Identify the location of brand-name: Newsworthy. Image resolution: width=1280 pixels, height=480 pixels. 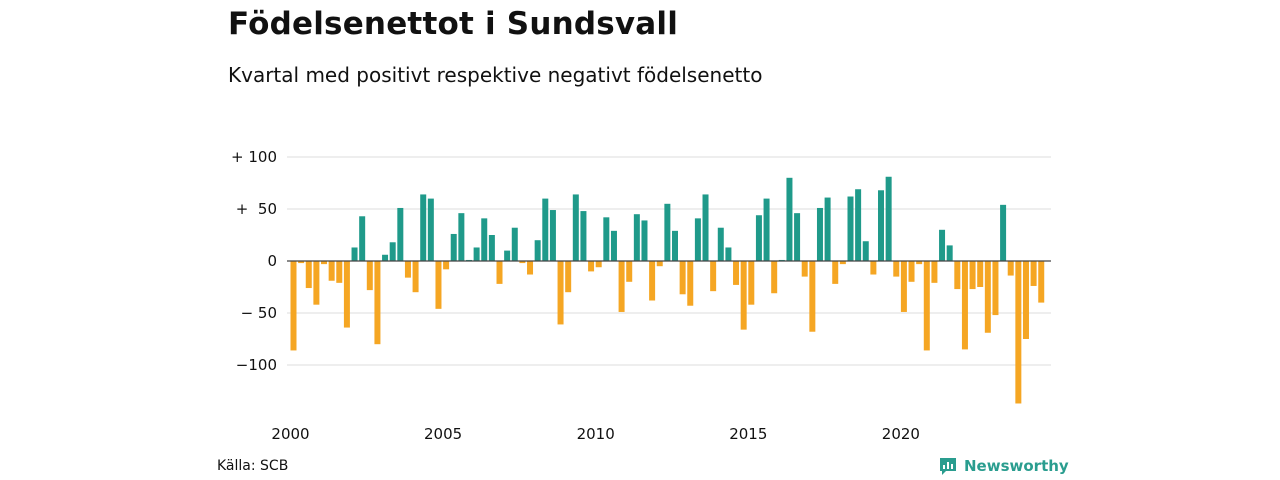
(1016, 466).